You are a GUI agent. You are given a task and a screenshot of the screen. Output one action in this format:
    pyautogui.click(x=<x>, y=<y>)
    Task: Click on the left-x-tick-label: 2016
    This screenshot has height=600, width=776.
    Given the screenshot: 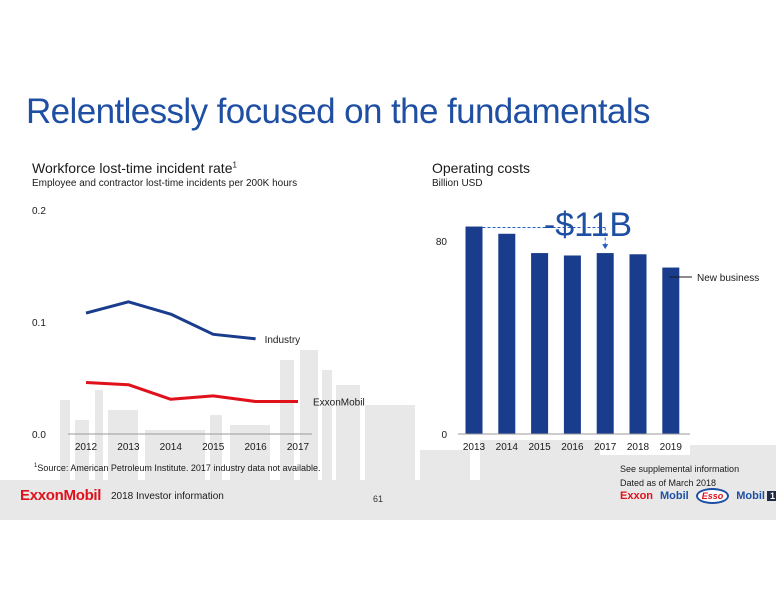 What is the action you would take?
    pyautogui.click(x=255, y=447)
    